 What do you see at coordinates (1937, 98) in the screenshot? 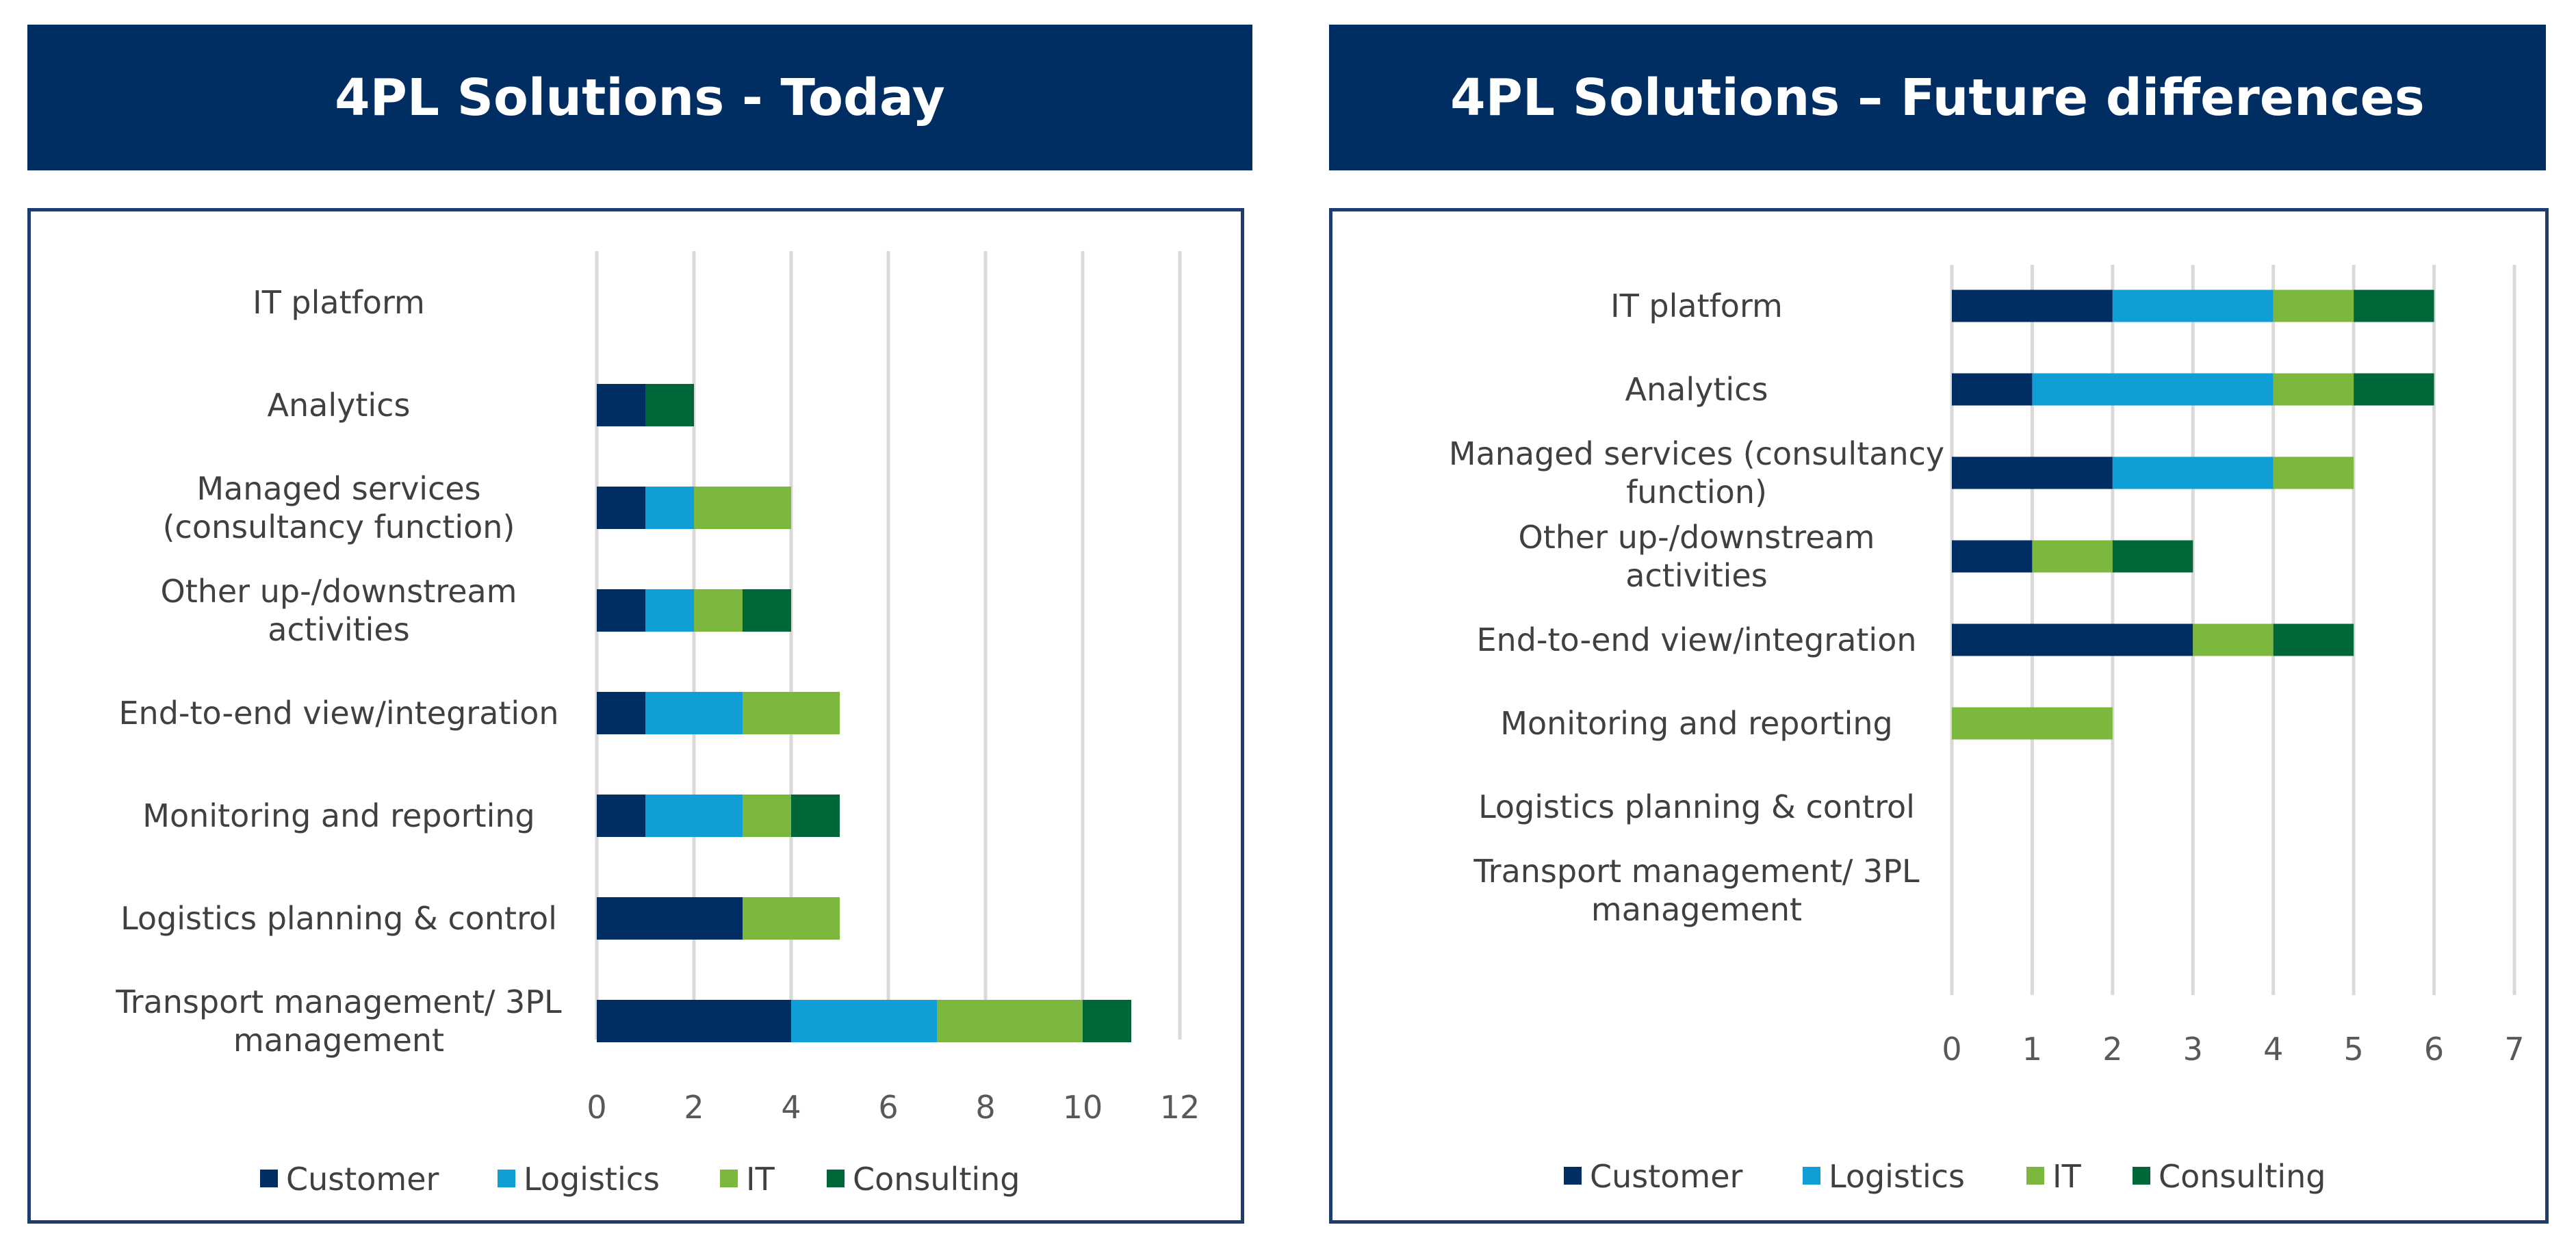
I see `future-chart-title: 4PL Solutions – Future differences` at bounding box center [1937, 98].